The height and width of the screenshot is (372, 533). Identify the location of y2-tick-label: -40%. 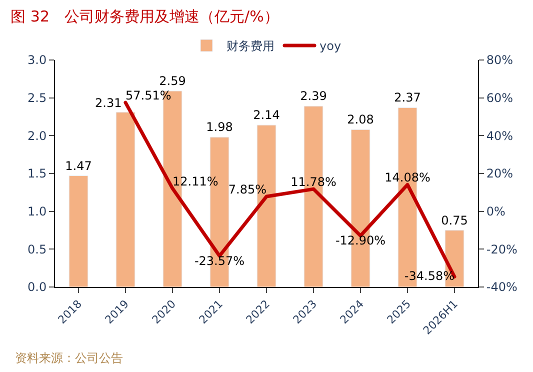
(502, 287).